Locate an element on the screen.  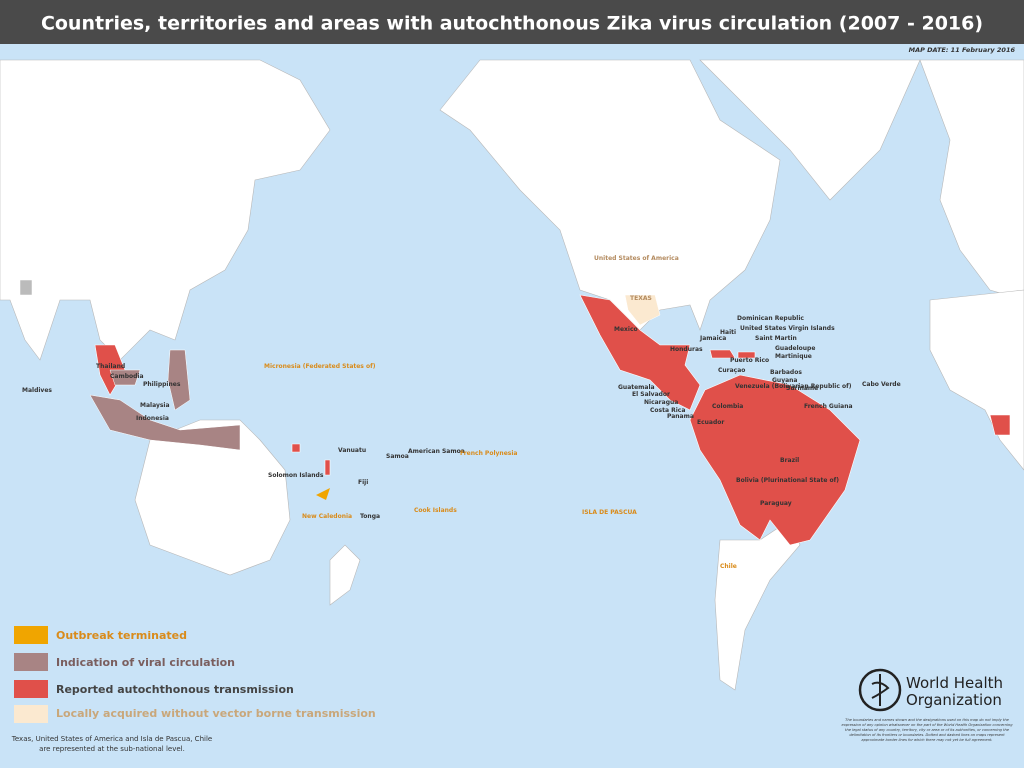
country-label: Ecuador is located at coordinates (710, 422).